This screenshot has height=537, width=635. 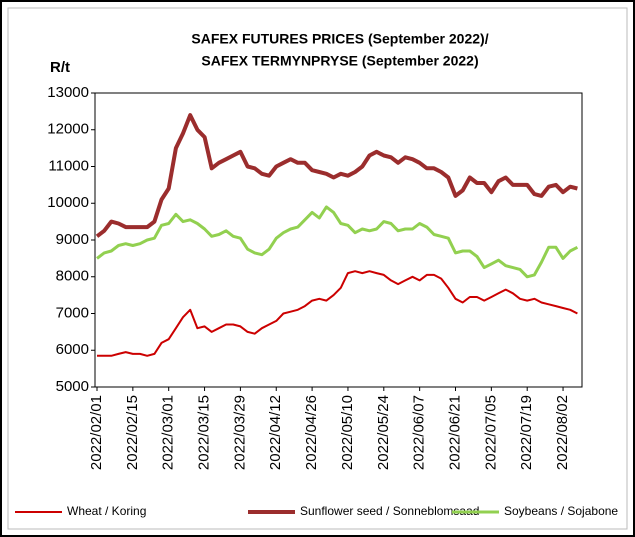 What do you see at coordinates (389, 511) in the screenshot?
I see `legend-label: Sunflower seed / Sonneblomsaad` at bounding box center [389, 511].